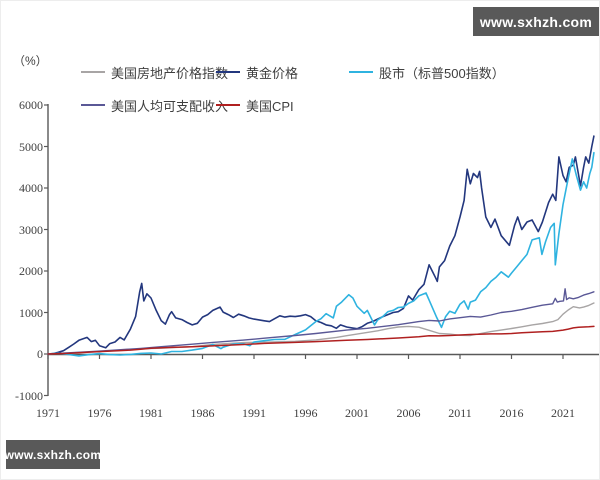 The image size is (600, 480). Describe the element at coordinates (202, 413) in the screenshot. I see `x-tick-label: 1986` at that location.